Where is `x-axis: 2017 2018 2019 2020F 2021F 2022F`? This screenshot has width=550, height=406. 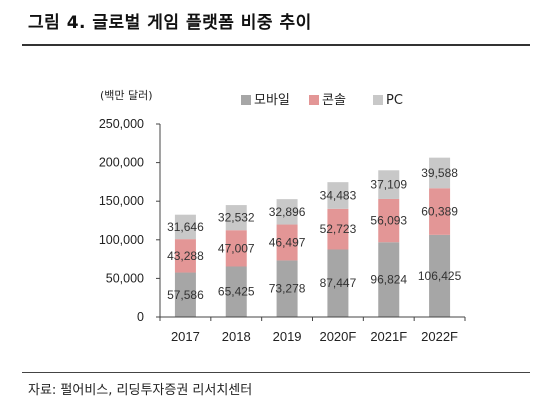 x-axis: 2017 2018 2019 2020F 2021F 2022F is located at coordinates (312, 330).